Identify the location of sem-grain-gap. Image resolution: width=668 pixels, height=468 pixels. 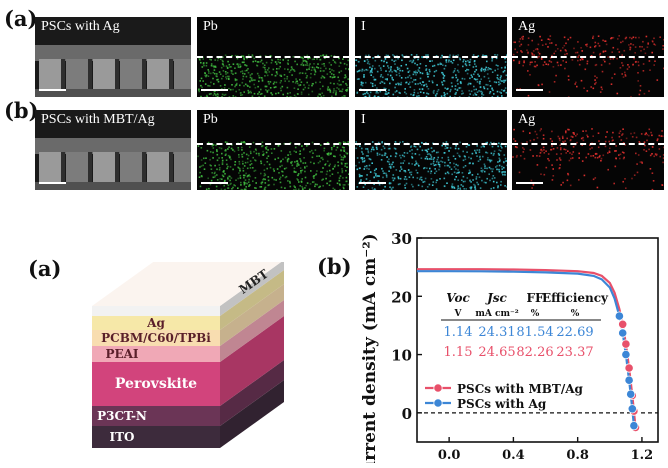
(63, 74).